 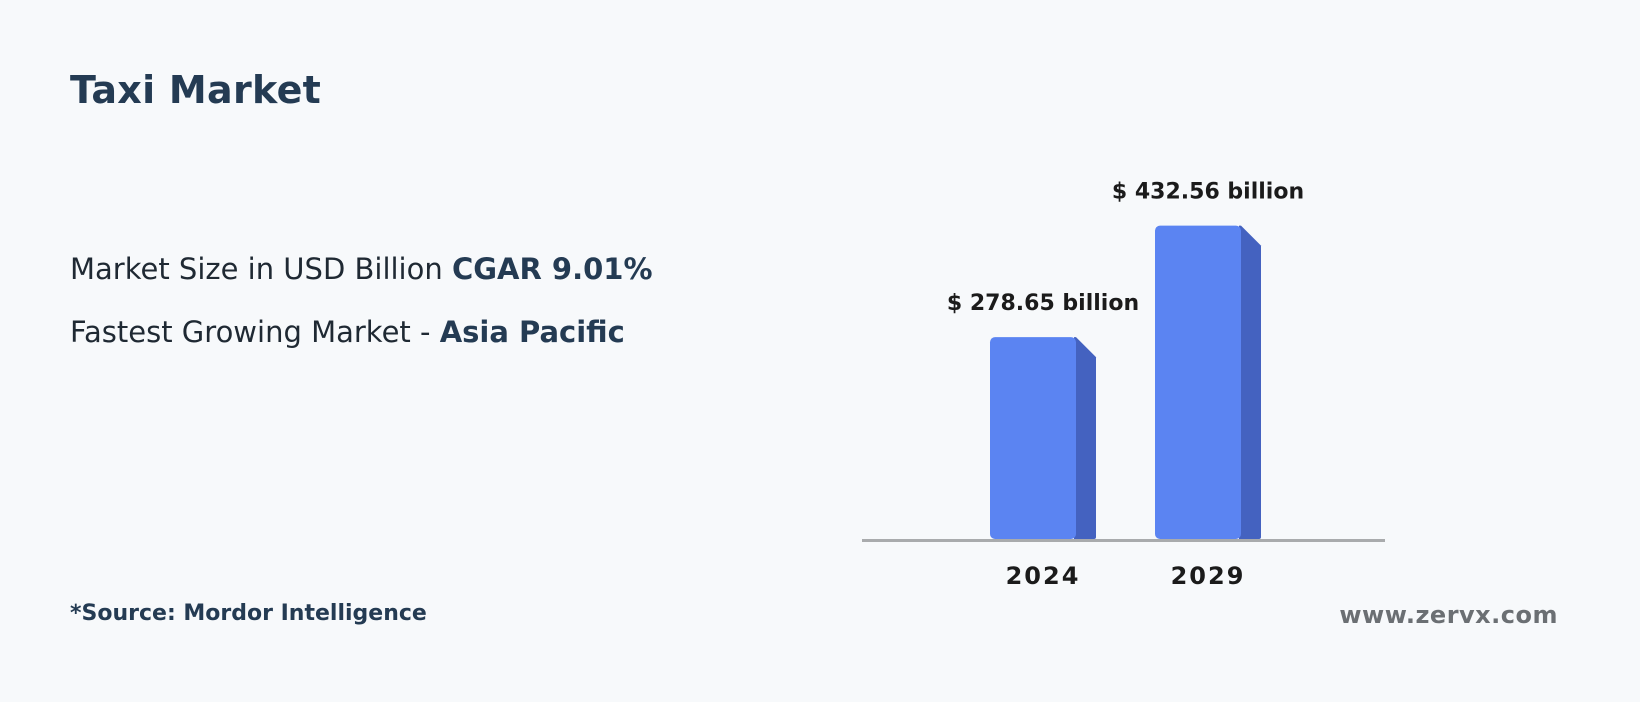 I want to click on page-title: Taxi Market, so click(x=196, y=90).